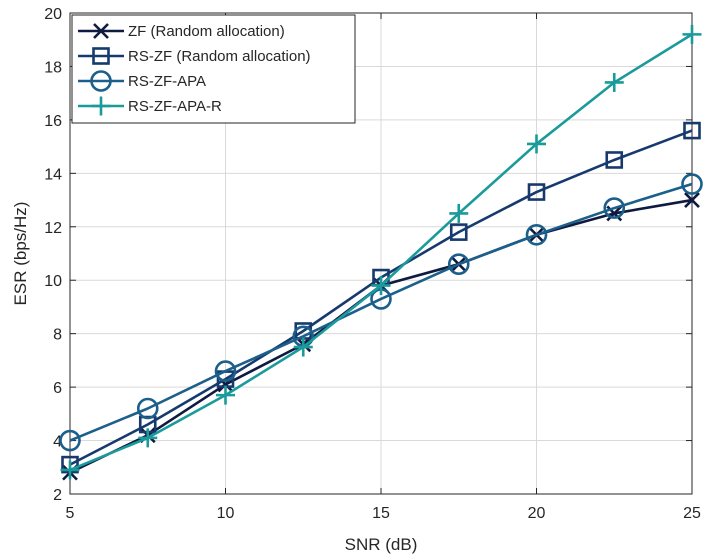 This screenshot has width=706, height=556. I want to click on x-axis-label: SNR (dB), so click(381, 544).